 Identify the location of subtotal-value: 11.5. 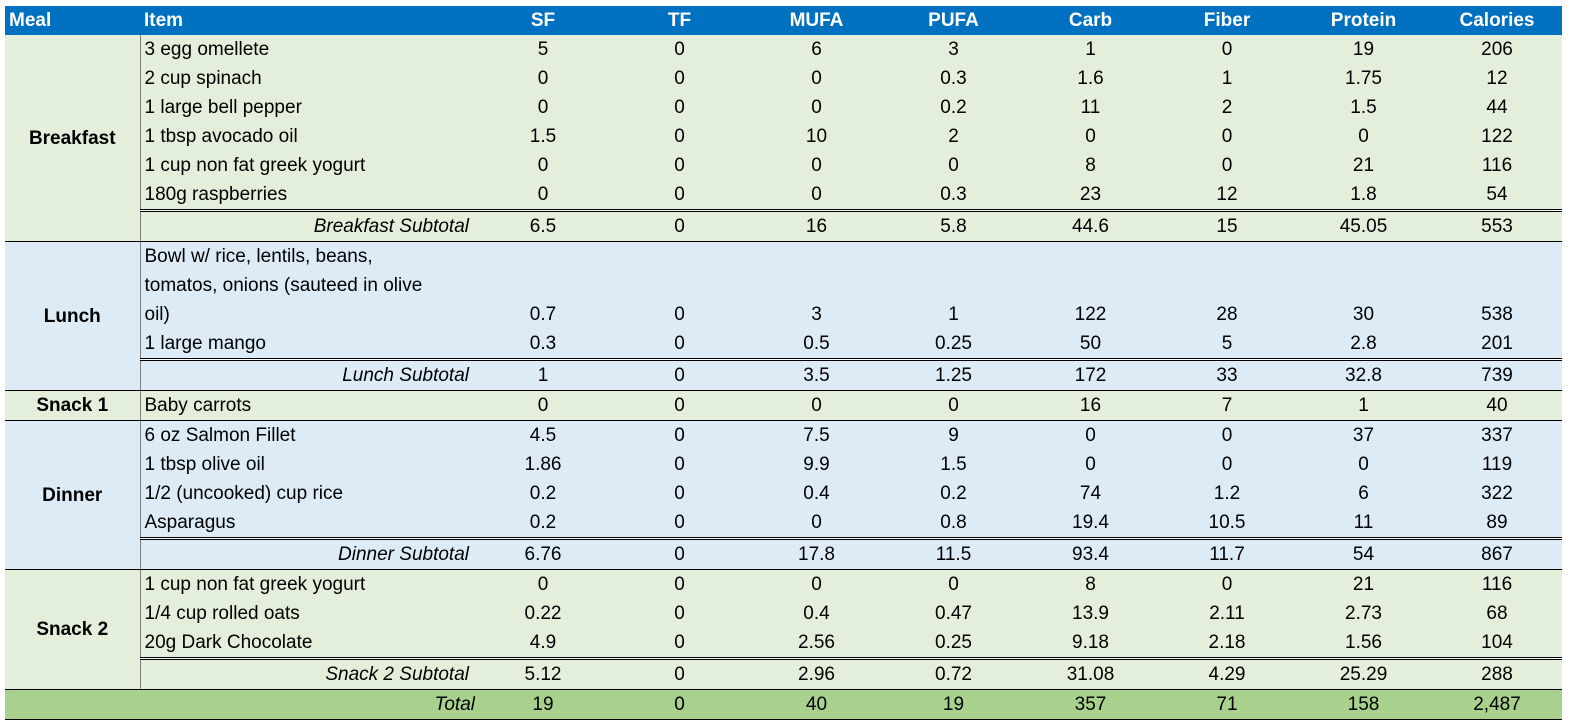
(953, 553).